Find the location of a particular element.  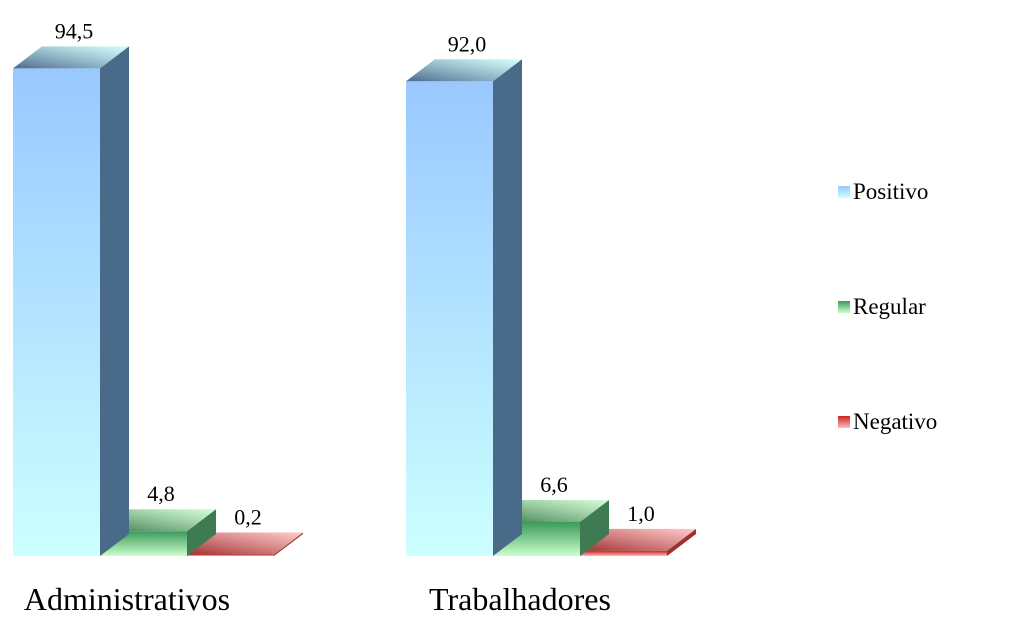

value-label-trabalhadores-regular: 6,6 is located at coordinates (554, 484).